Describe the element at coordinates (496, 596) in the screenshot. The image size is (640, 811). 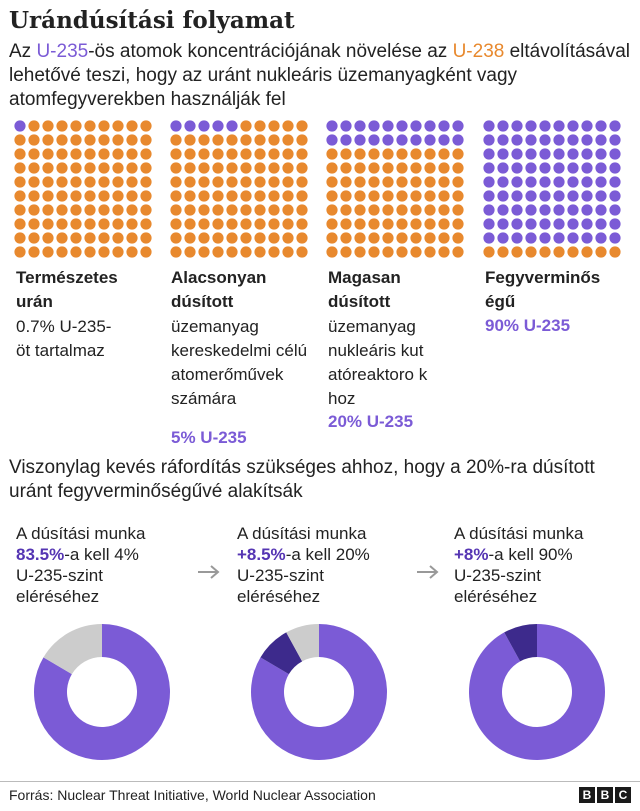
I see `work-line: eléréséhez` at that location.